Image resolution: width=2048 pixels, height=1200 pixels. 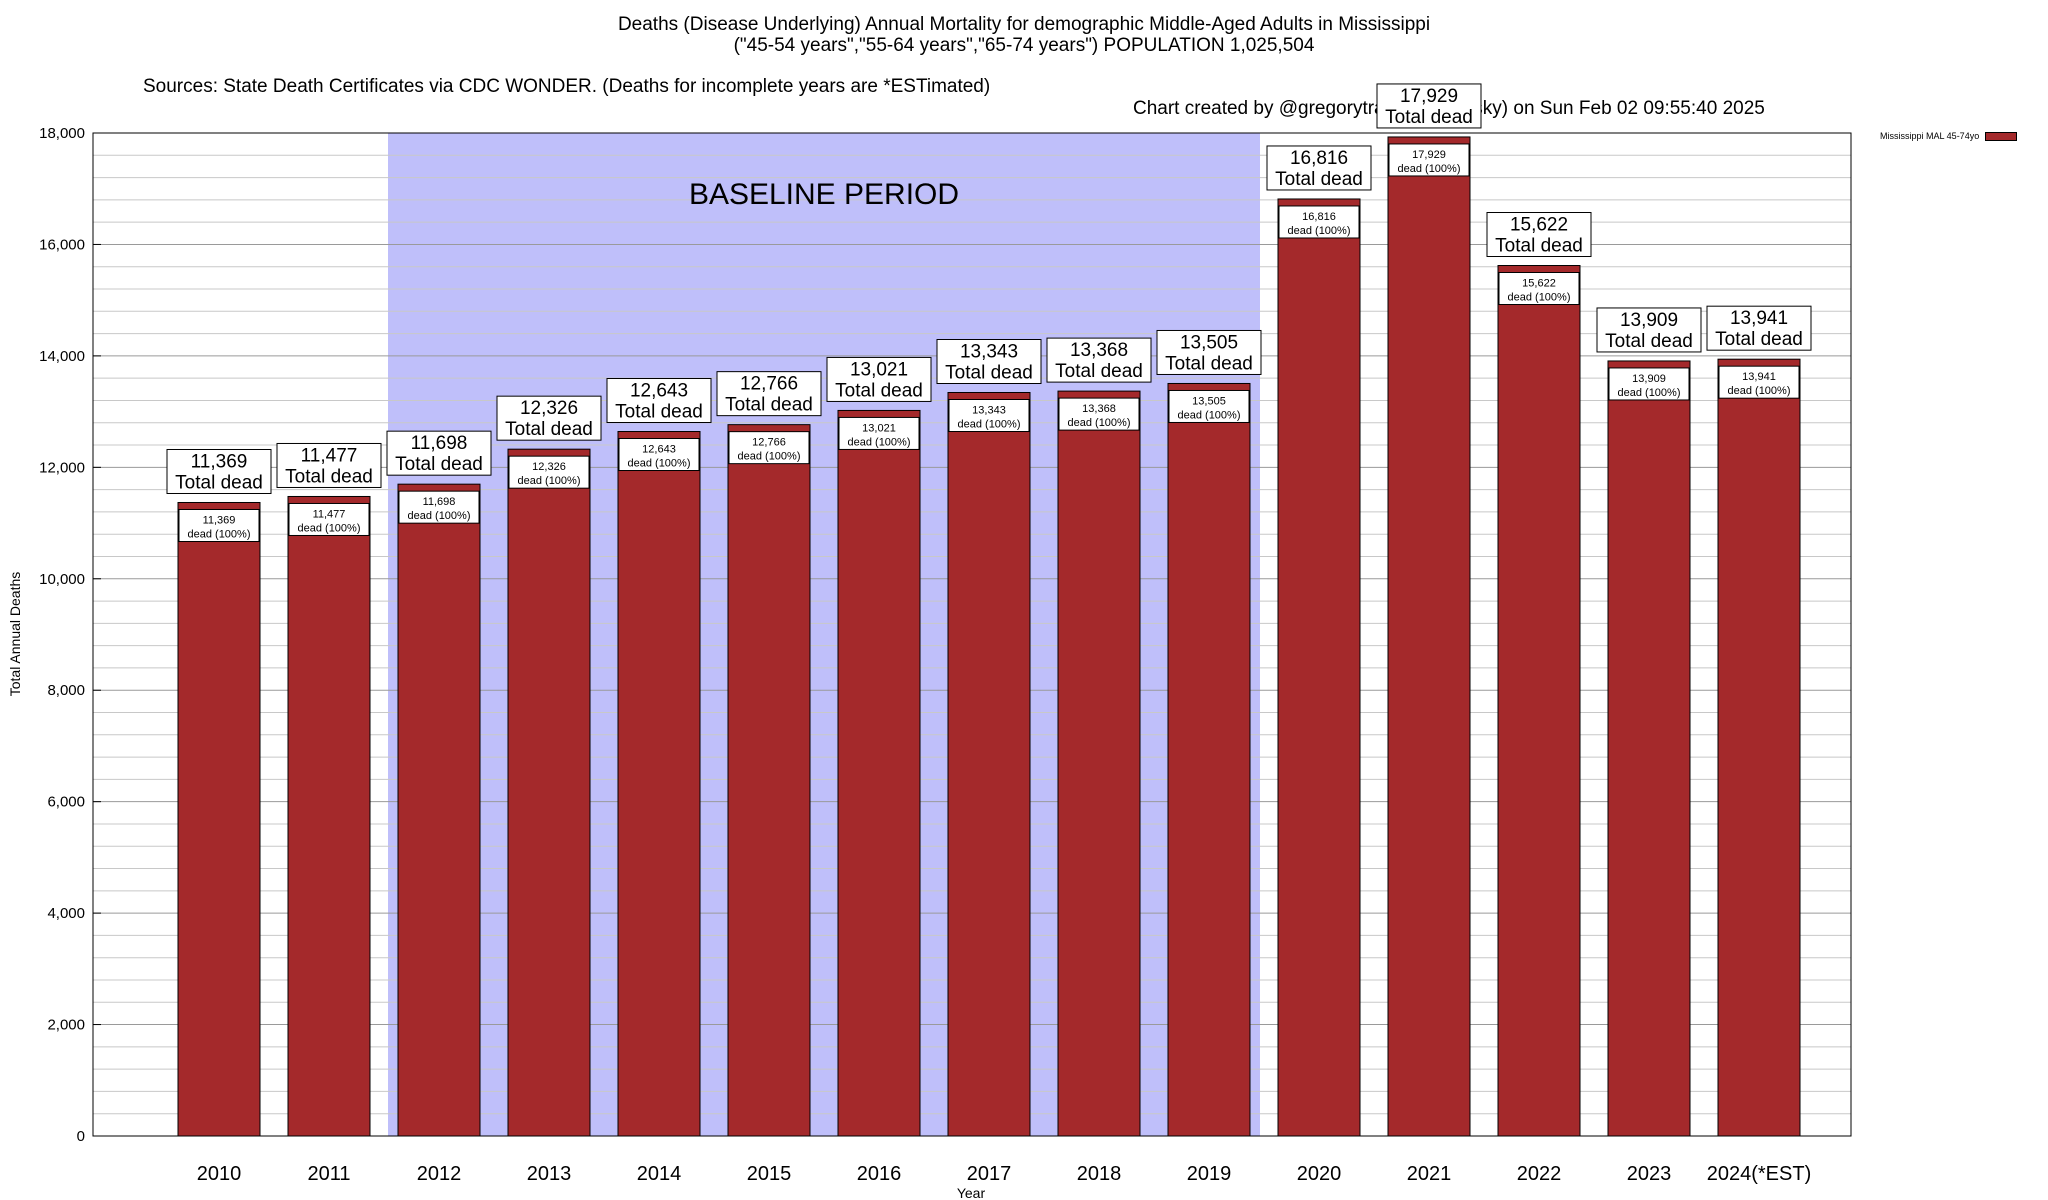 I want to click on x-tick-label: 2011, so click(x=328, y=1174).